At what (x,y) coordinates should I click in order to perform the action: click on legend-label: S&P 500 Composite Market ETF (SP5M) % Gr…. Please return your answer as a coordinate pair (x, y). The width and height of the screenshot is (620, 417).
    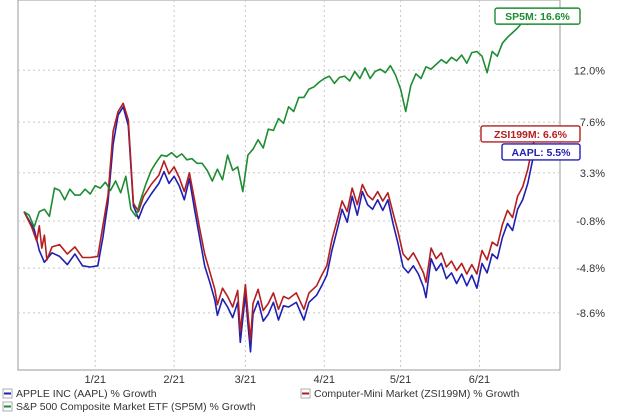
    Looking at the image, I should click on (136, 406).